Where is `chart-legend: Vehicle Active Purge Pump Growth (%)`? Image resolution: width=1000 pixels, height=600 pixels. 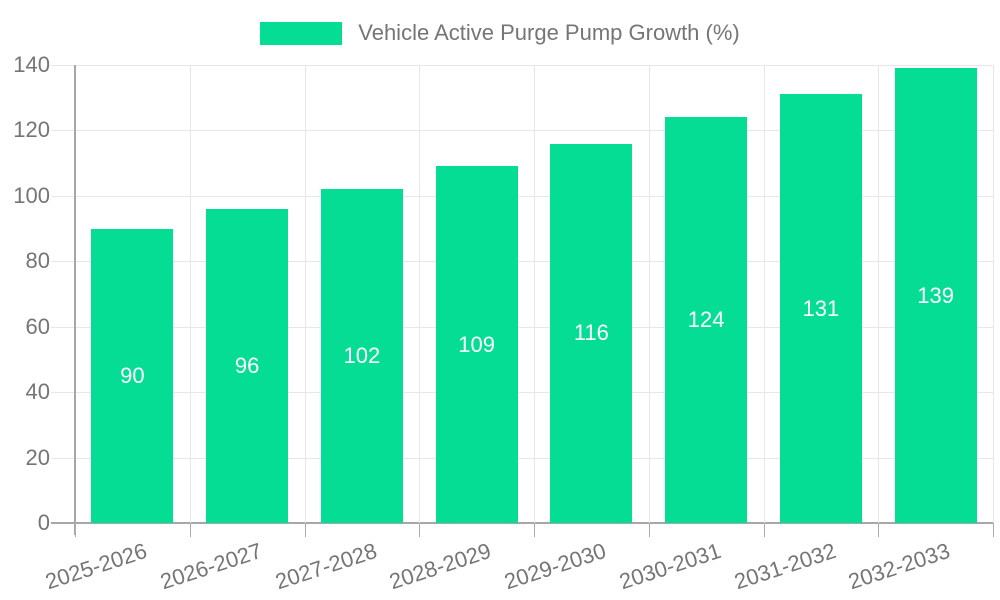
chart-legend: Vehicle Active Purge Pump Growth (%) is located at coordinates (500, 33).